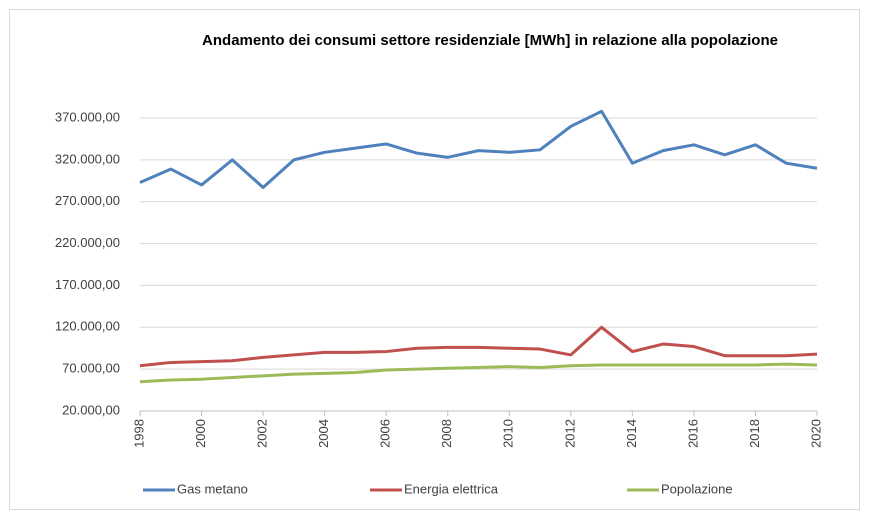  I want to click on x-tick-label: 2004, so click(323, 433).